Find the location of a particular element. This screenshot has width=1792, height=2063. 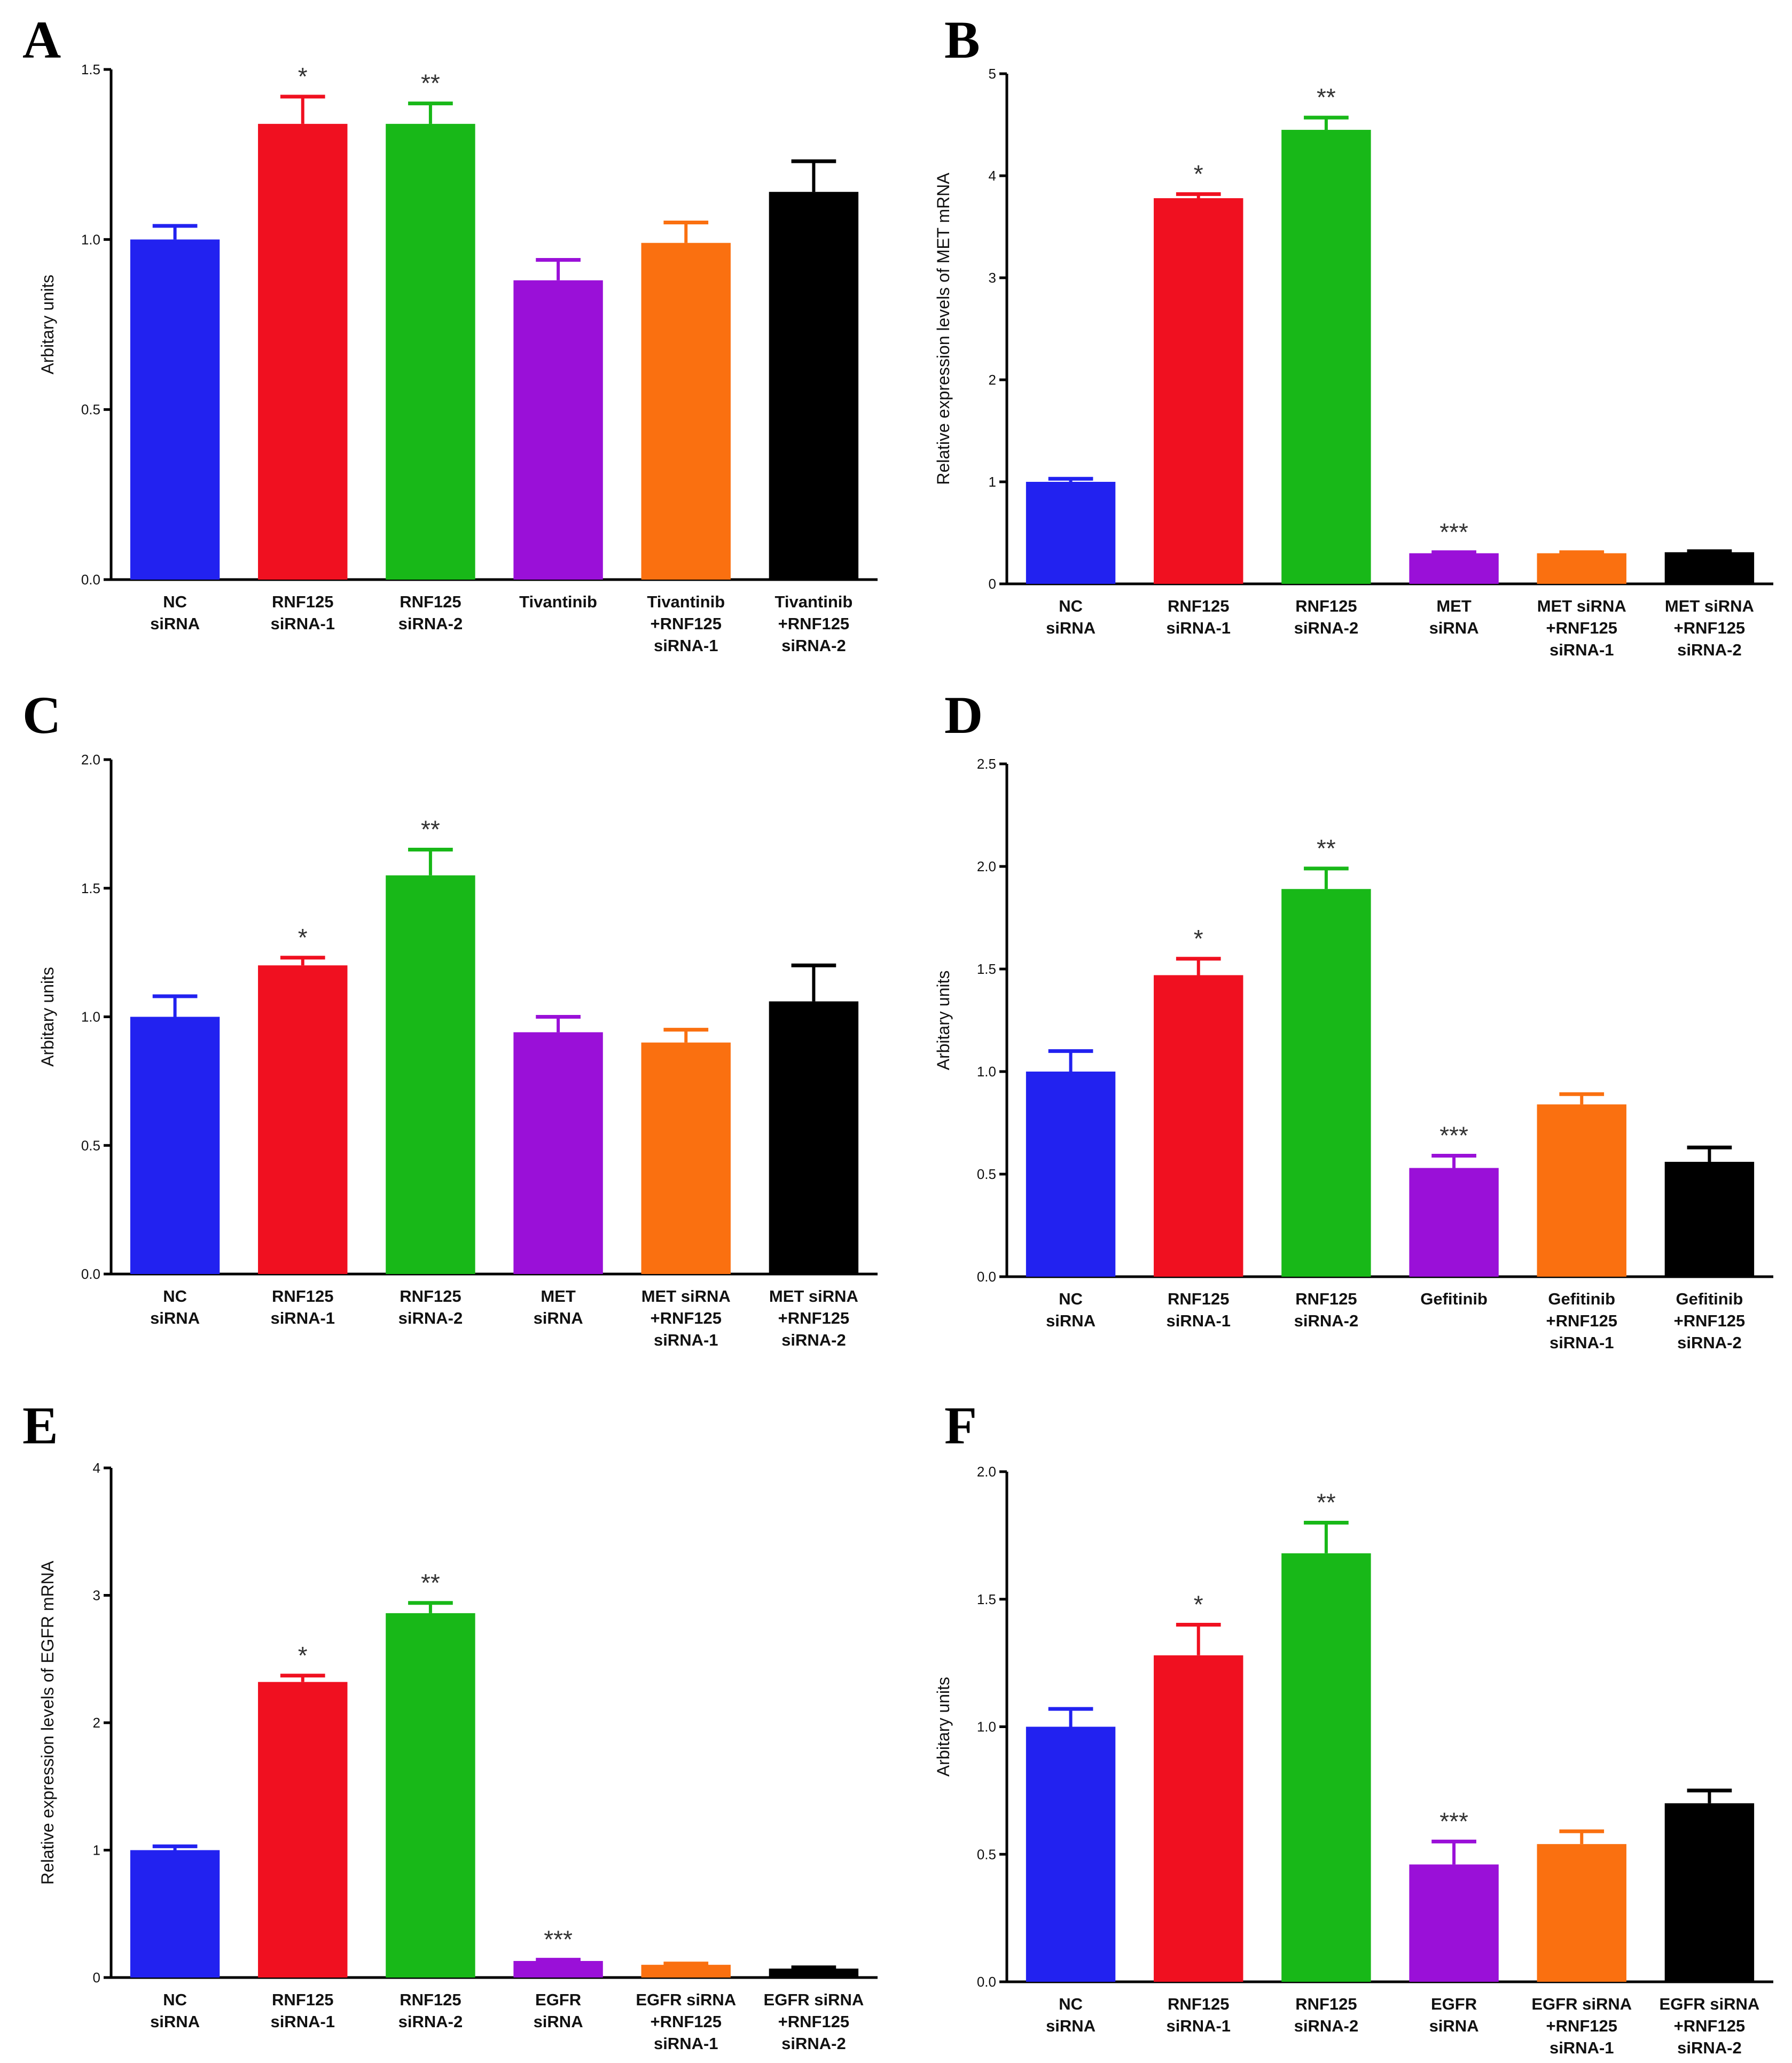

y-tick-label: 5 is located at coordinates (992, 74).